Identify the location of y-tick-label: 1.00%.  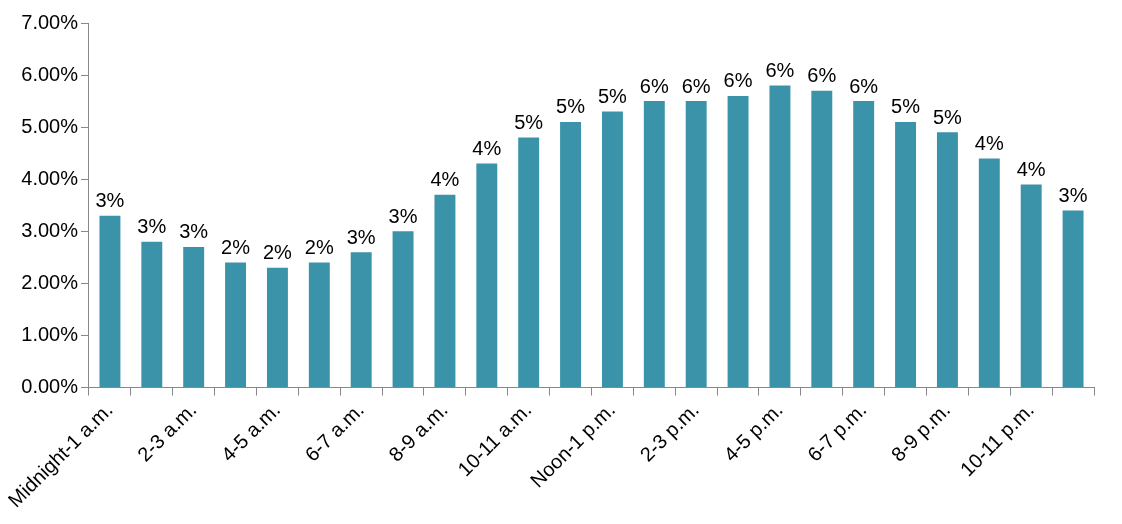
(50, 334).